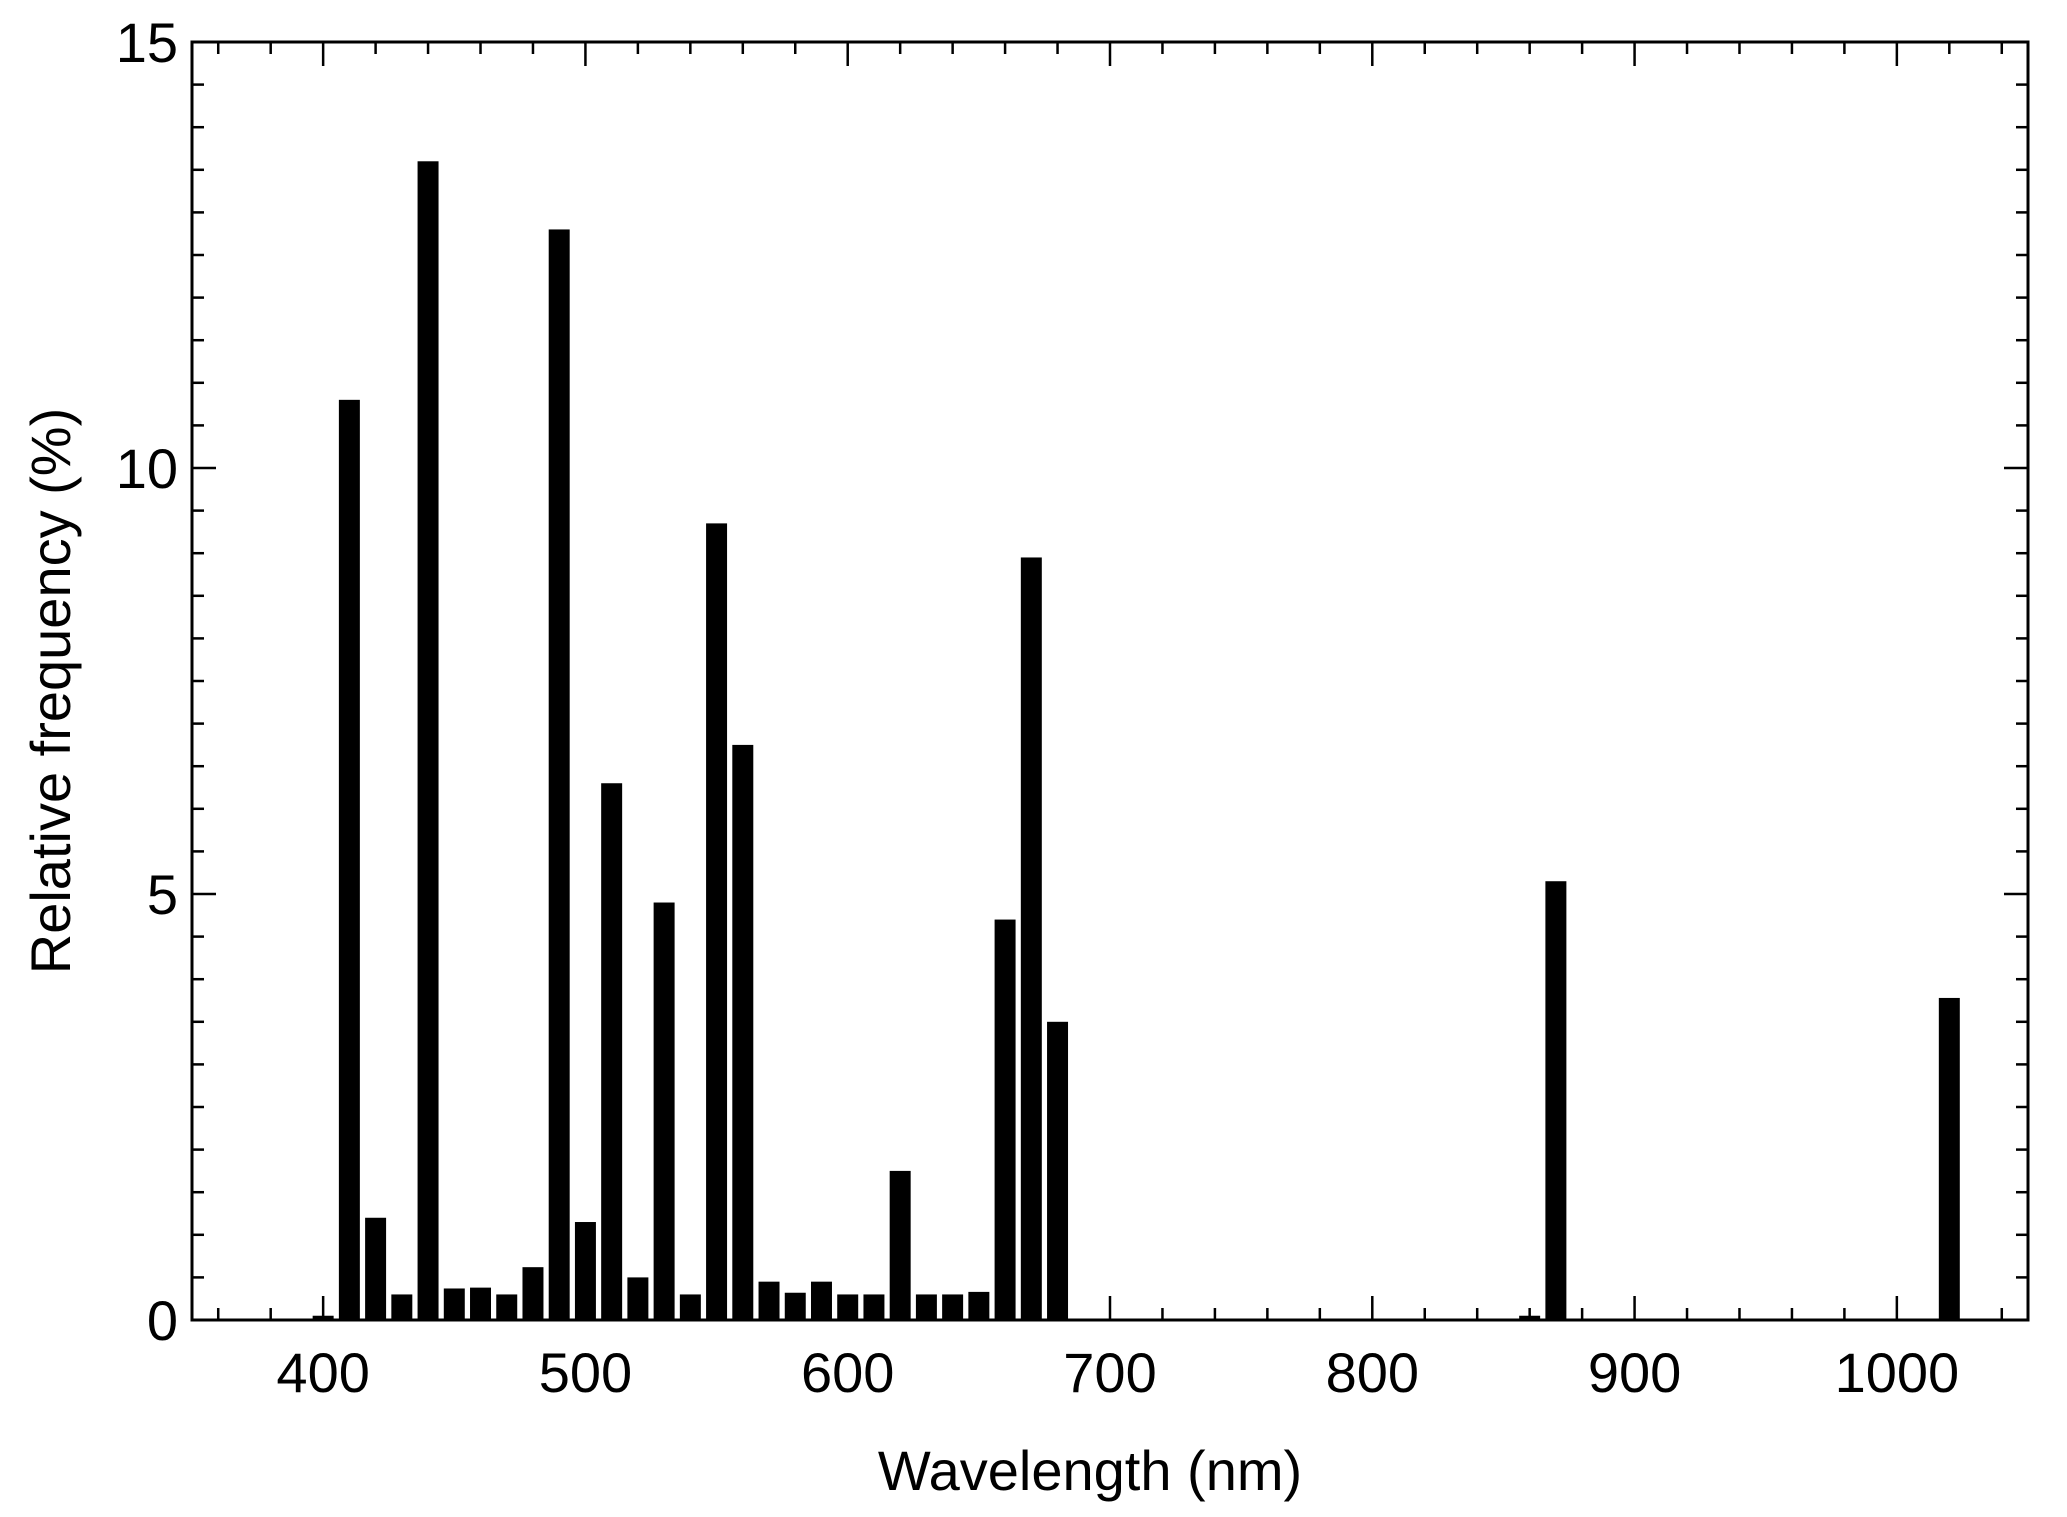 The height and width of the screenshot is (1517, 2067). I want to click on x-tick-label: 900, so click(1634, 1372).